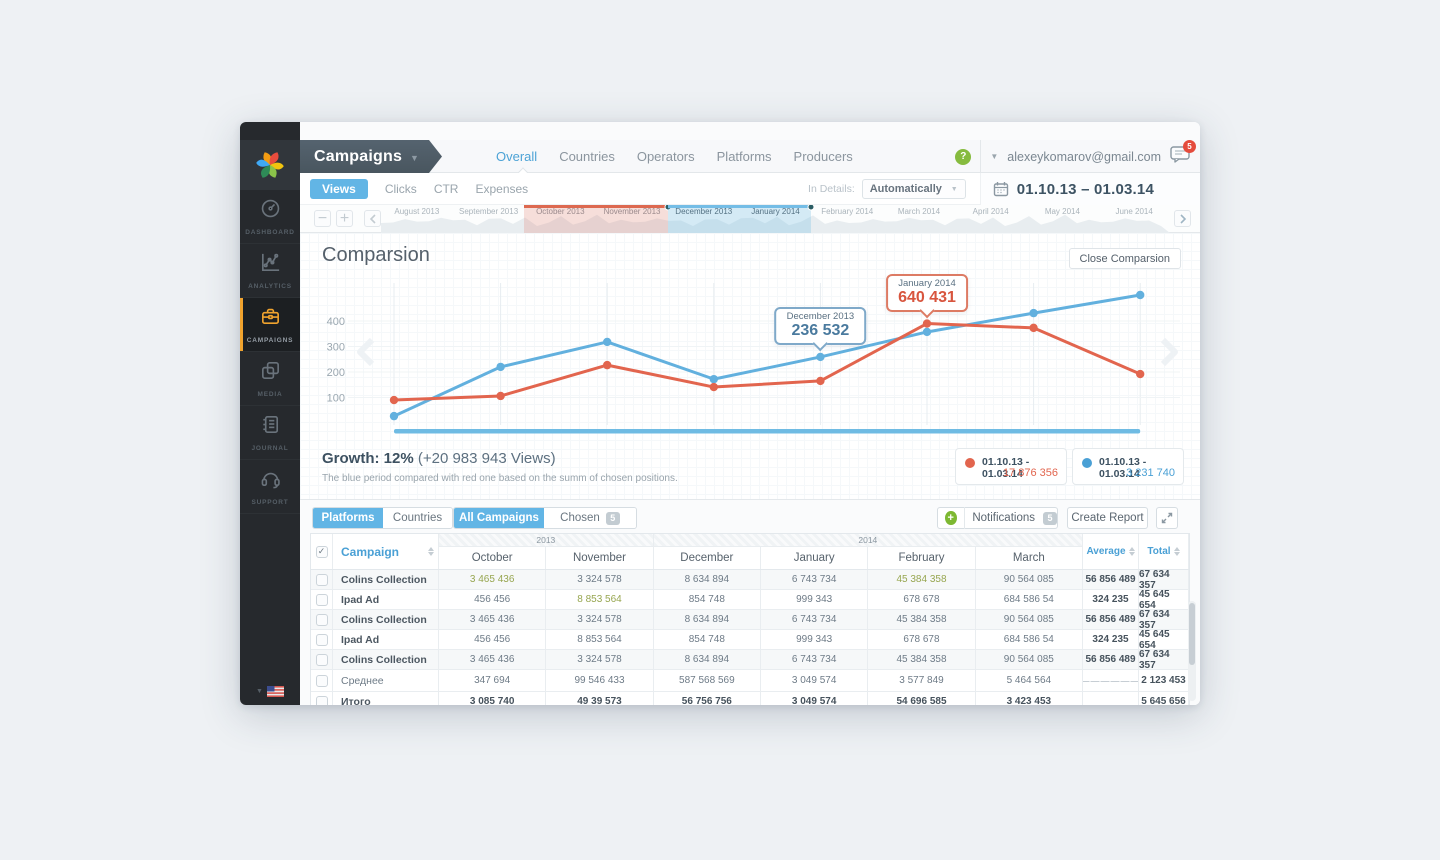 This screenshot has width=1440, height=860. What do you see at coordinates (1124, 258) in the screenshot?
I see `close-comparison-button: Close Comparsion` at bounding box center [1124, 258].